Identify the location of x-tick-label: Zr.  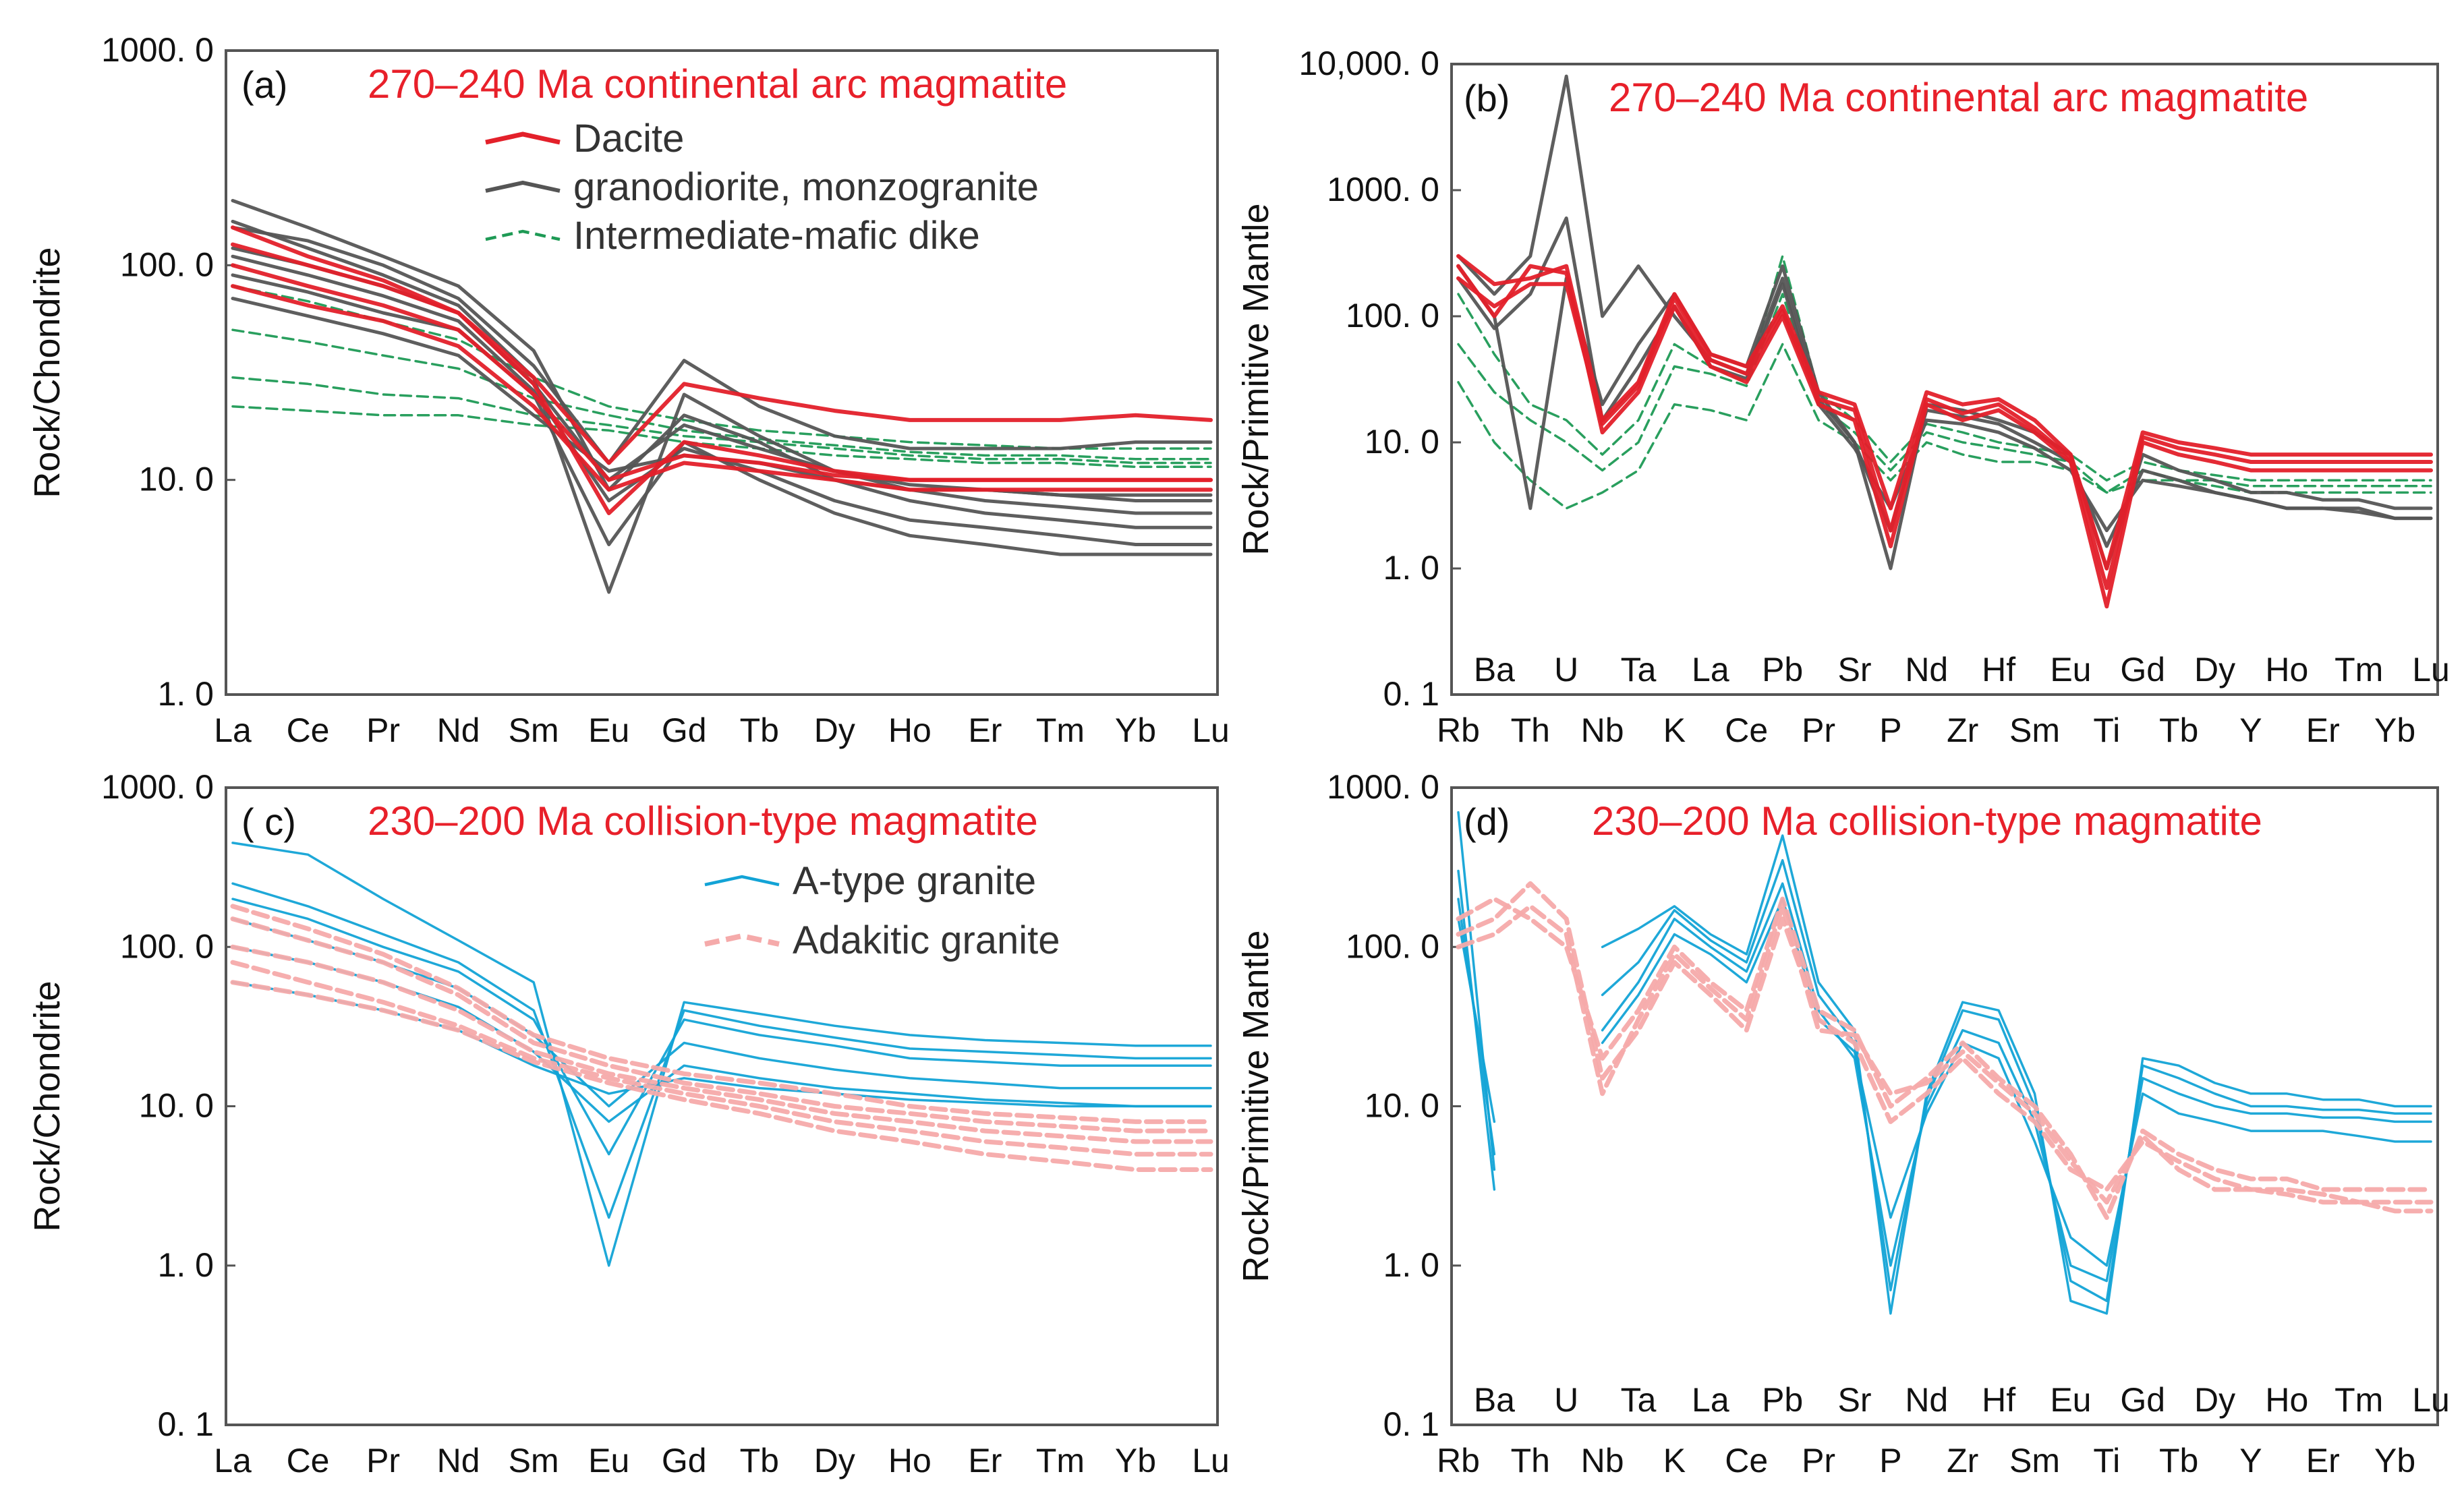
(1963, 1461).